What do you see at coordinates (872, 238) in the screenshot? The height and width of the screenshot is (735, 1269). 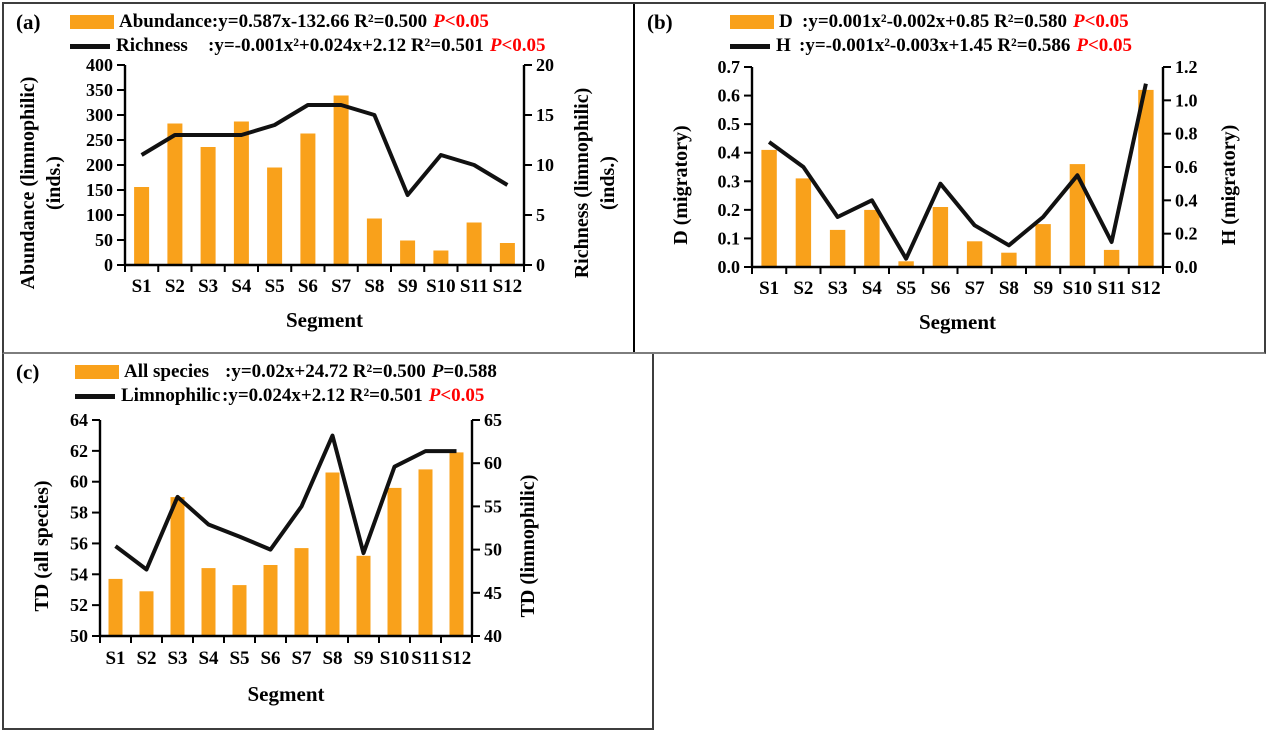 I see `bar-S4` at bounding box center [872, 238].